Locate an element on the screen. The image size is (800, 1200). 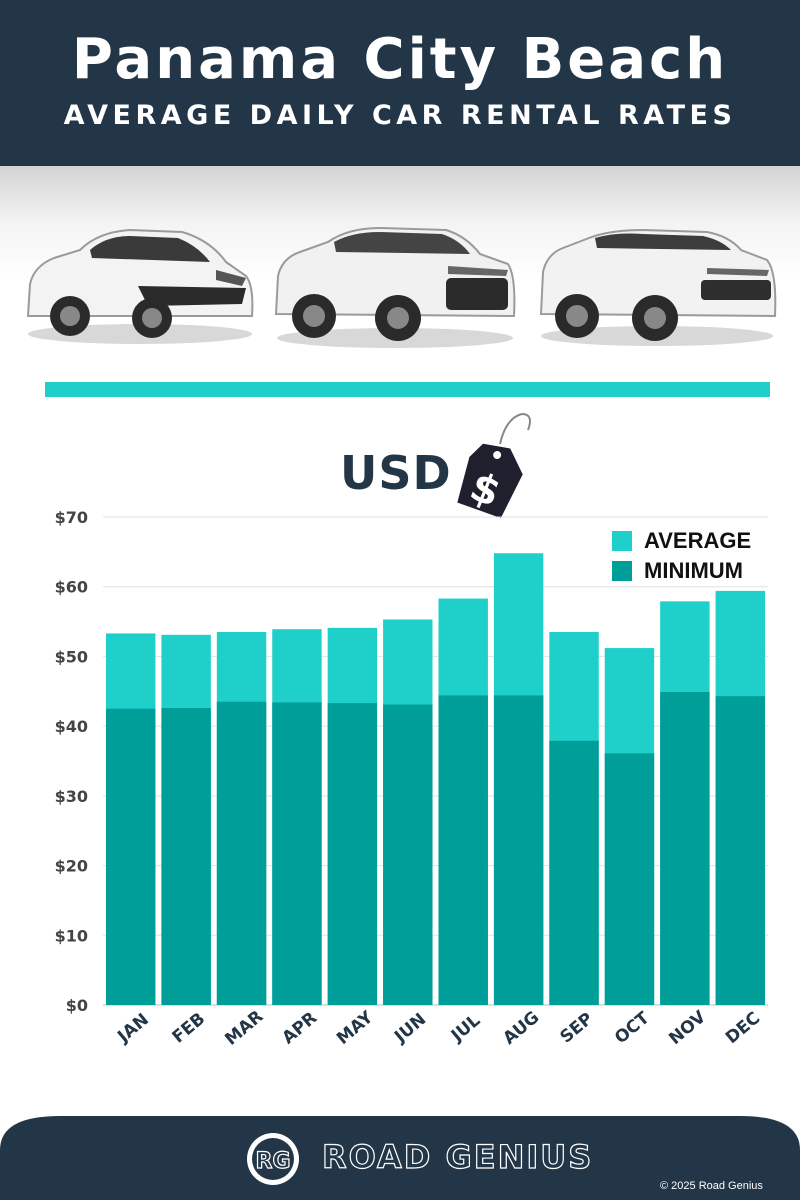
x-tick-label: MAR is located at coordinates (244, 1028).